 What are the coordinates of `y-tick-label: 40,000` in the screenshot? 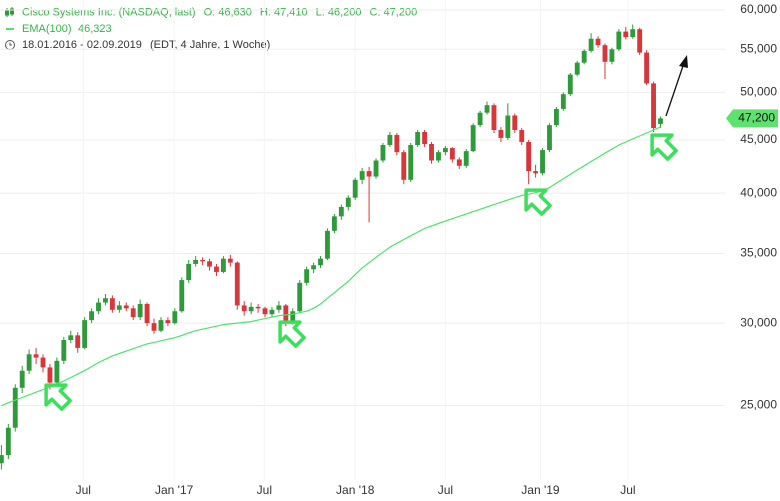 It's located at (758, 192).